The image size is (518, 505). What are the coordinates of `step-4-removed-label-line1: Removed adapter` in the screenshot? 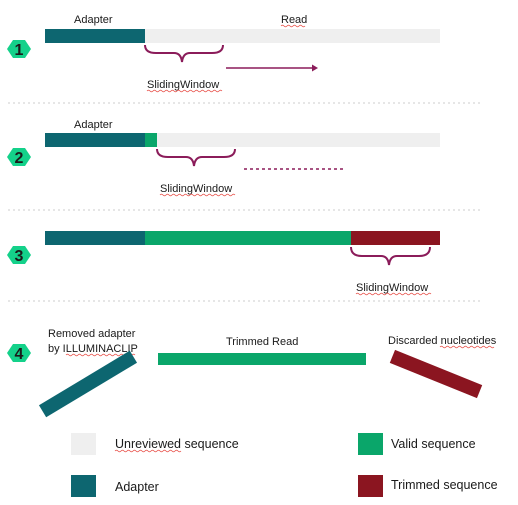 It's located at (92, 334).